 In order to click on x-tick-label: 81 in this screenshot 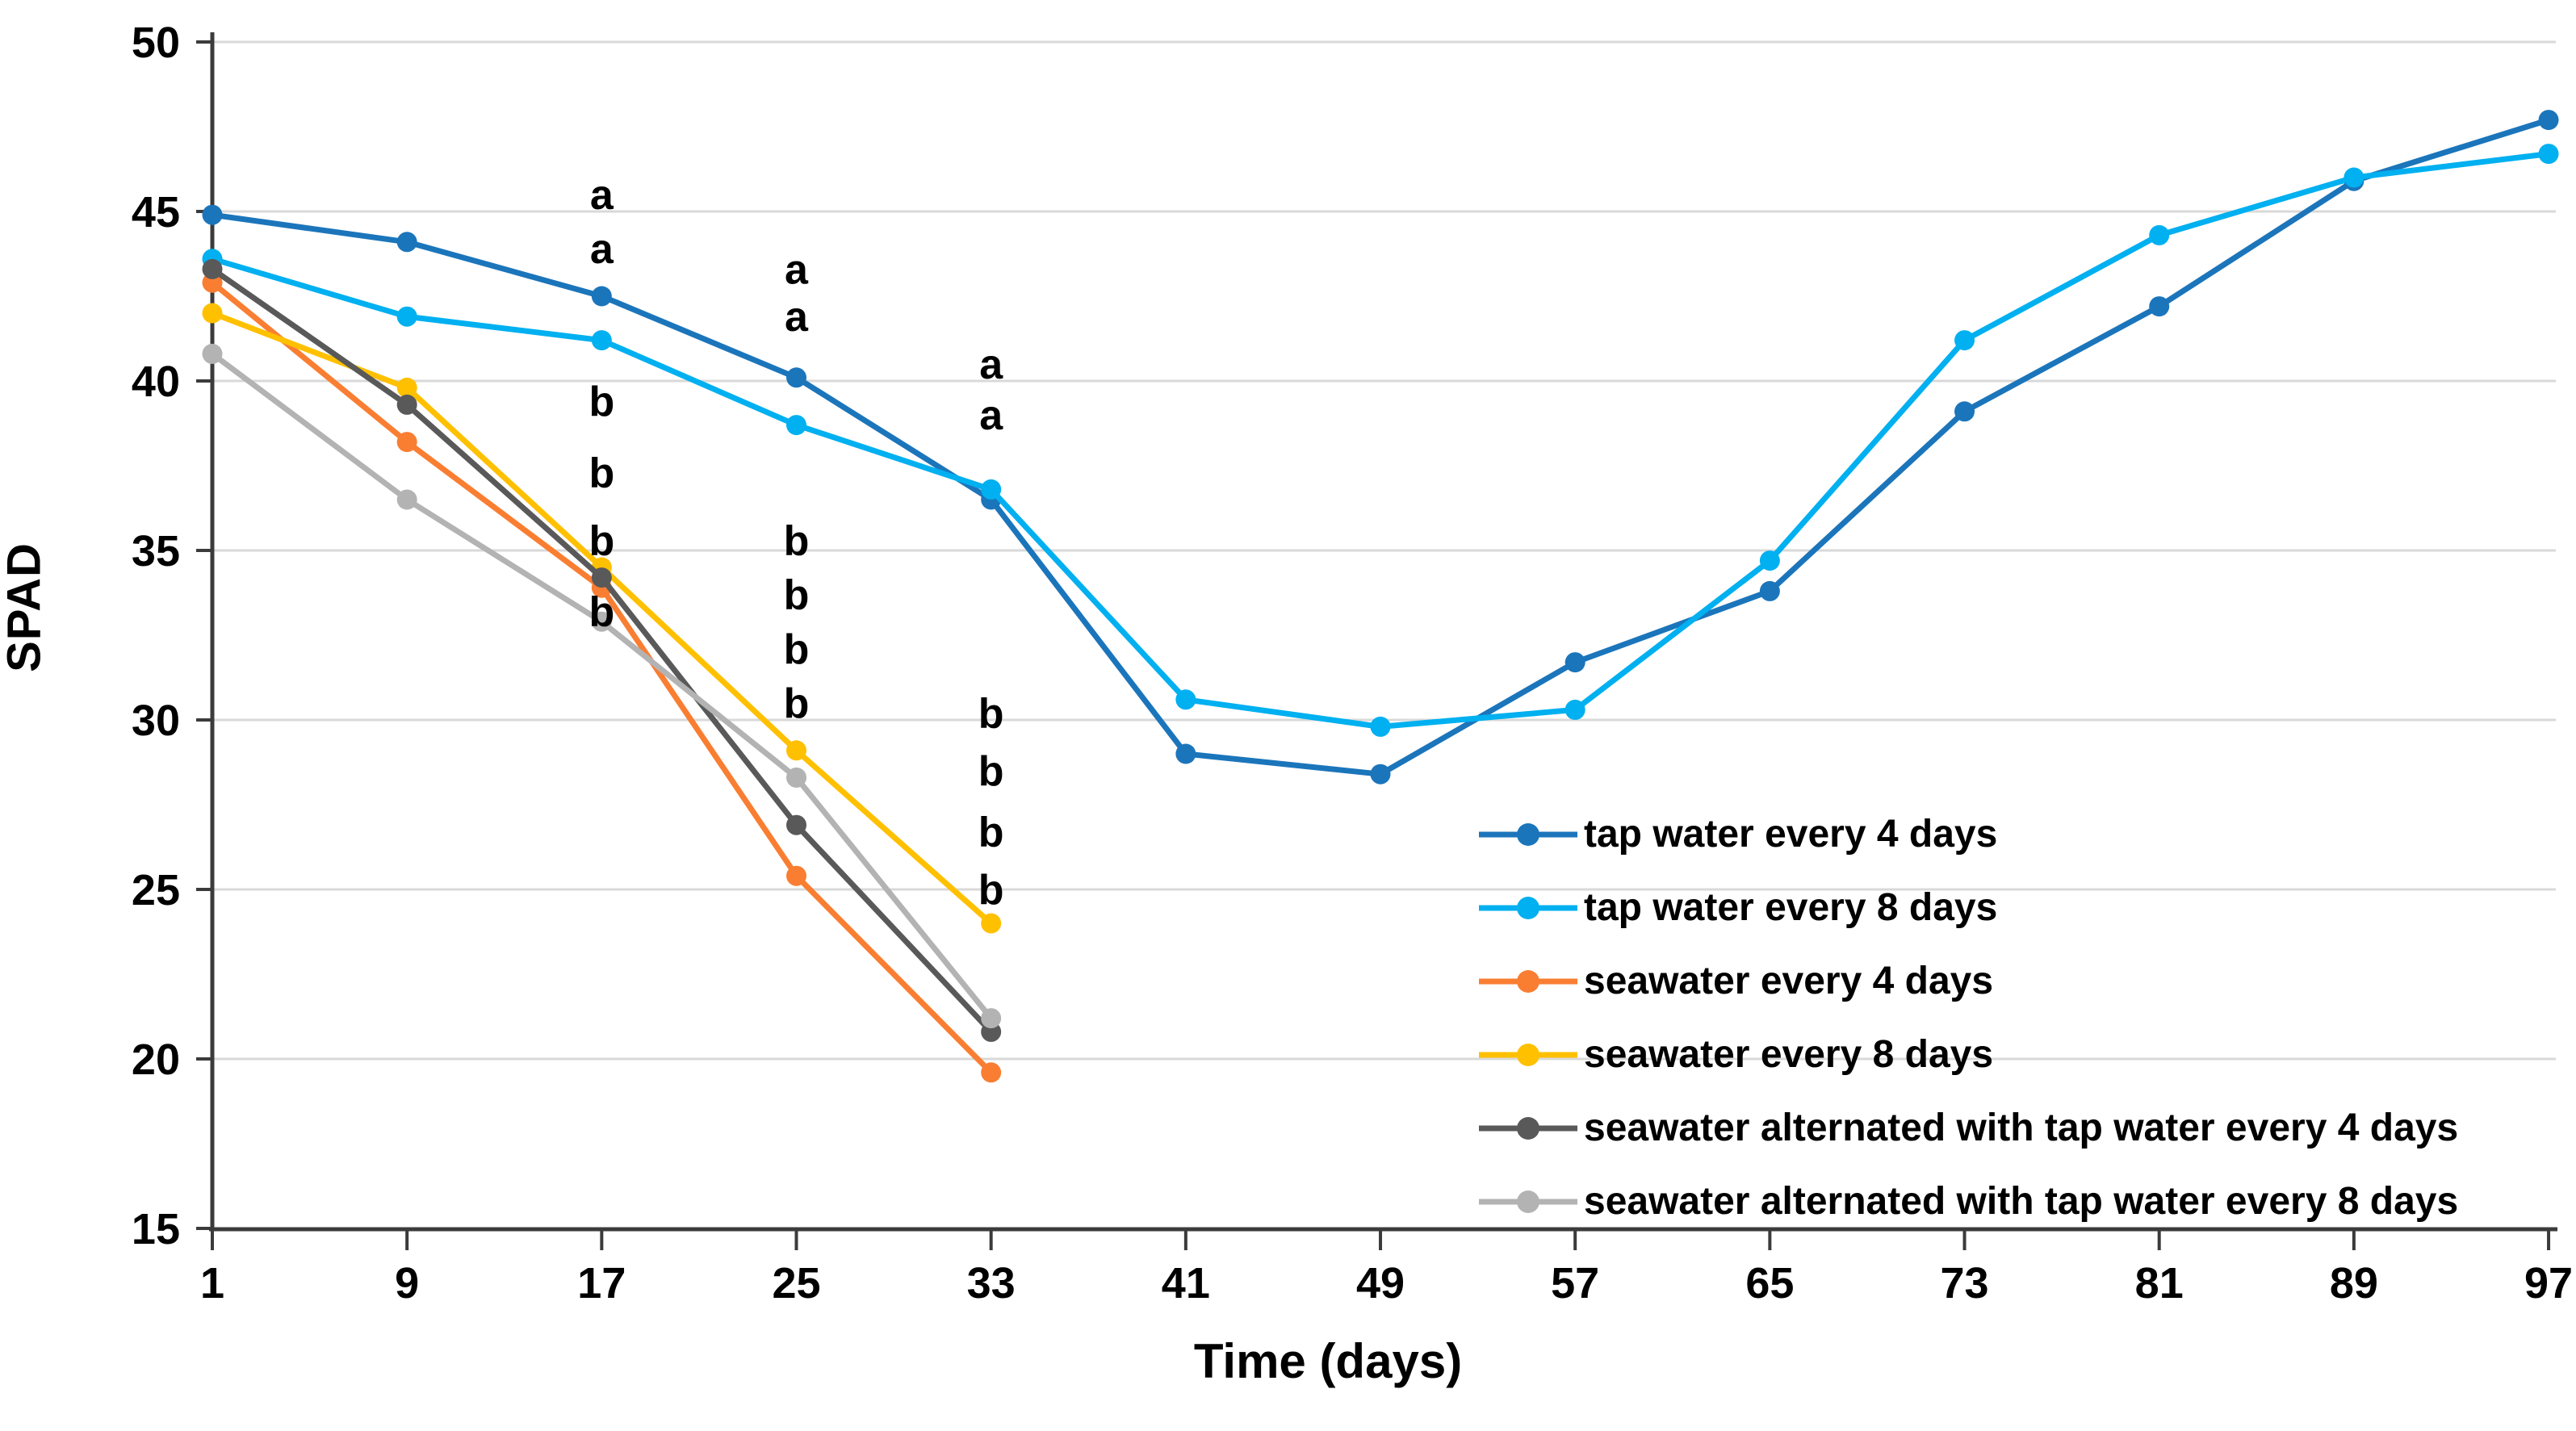, I will do `click(2159, 1283)`.